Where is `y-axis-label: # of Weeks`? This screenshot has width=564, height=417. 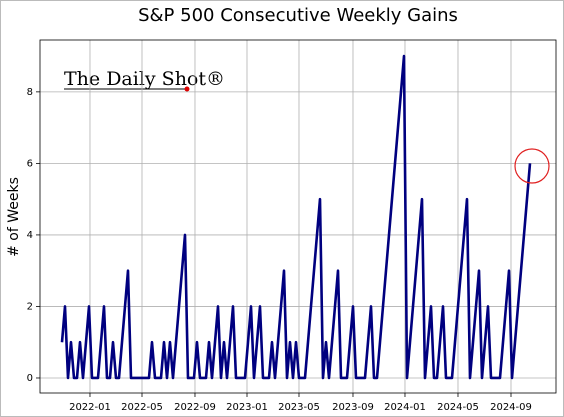
y-axis-label: # of Weeks is located at coordinates (14, 217).